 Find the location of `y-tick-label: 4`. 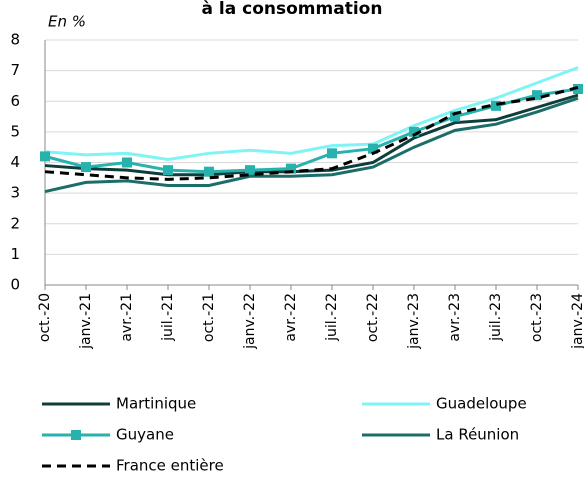

y-tick-label: 4 is located at coordinates (15, 162).